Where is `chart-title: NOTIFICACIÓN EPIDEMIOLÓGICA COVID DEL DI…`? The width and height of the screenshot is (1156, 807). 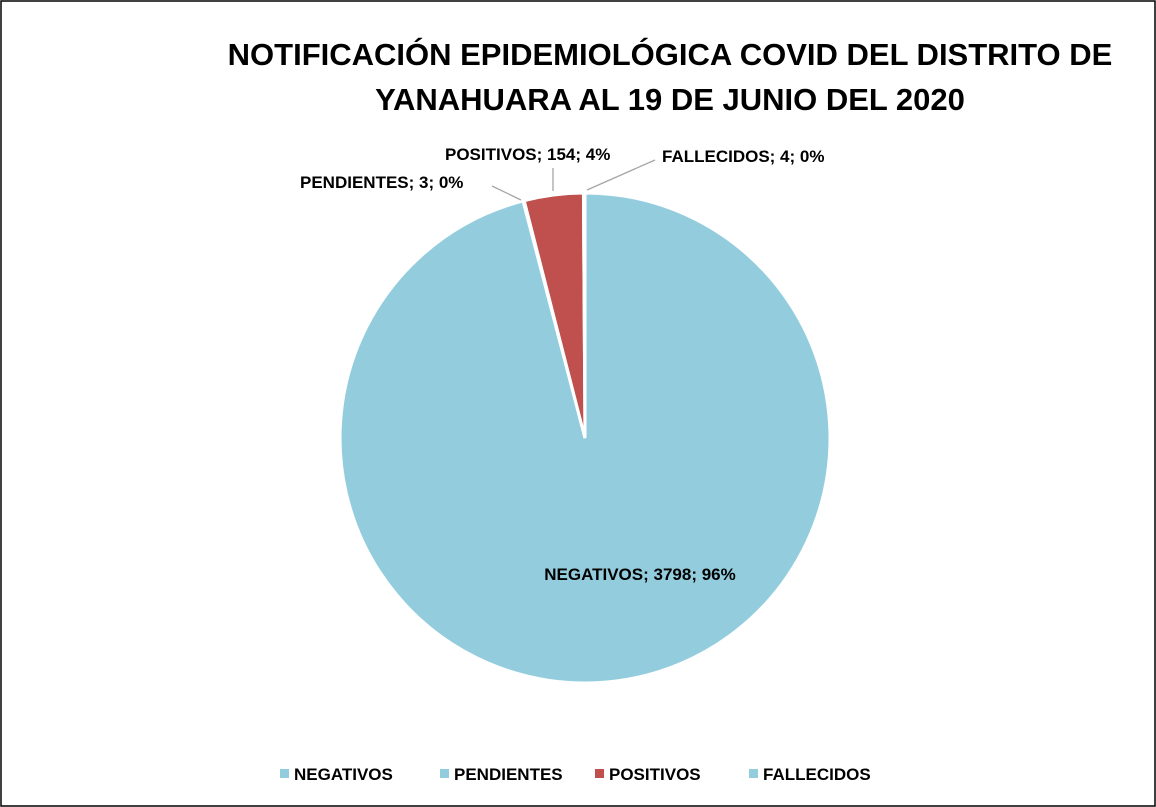 chart-title: NOTIFICACIÓN EPIDEMIOLÓGICA COVID DEL DI… is located at coordinates (670, 77).